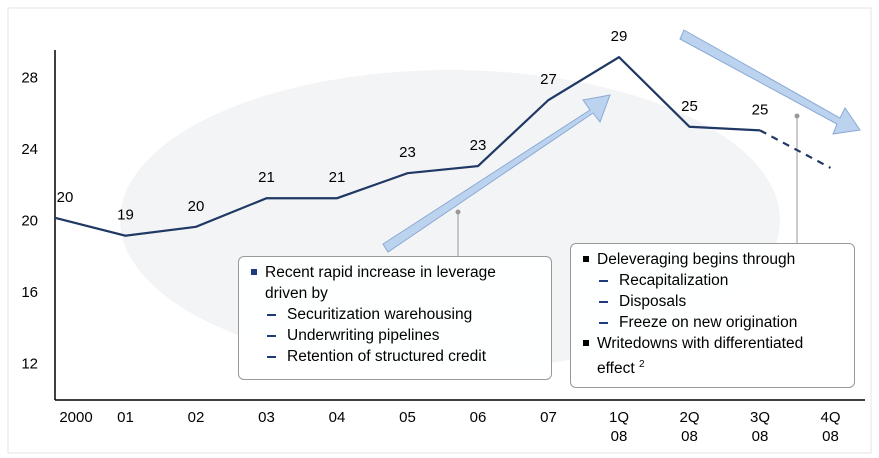 The height and width of the screenshot is (458, 879). I want to click on data-label: 19, so click(125, 215).